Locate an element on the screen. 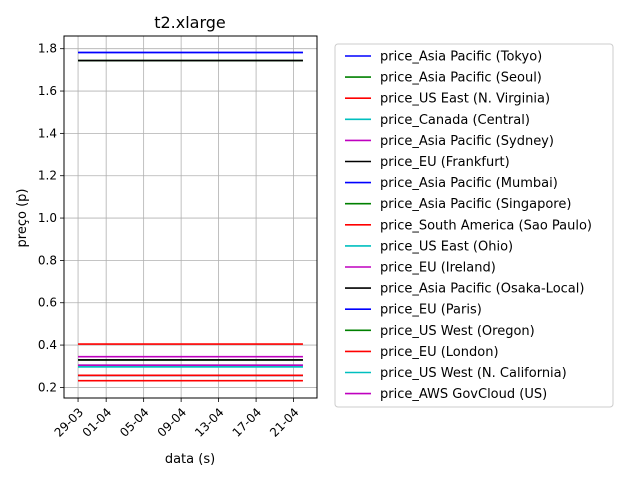  x-axis-label: data (s) is located at coordinates (190, 459).